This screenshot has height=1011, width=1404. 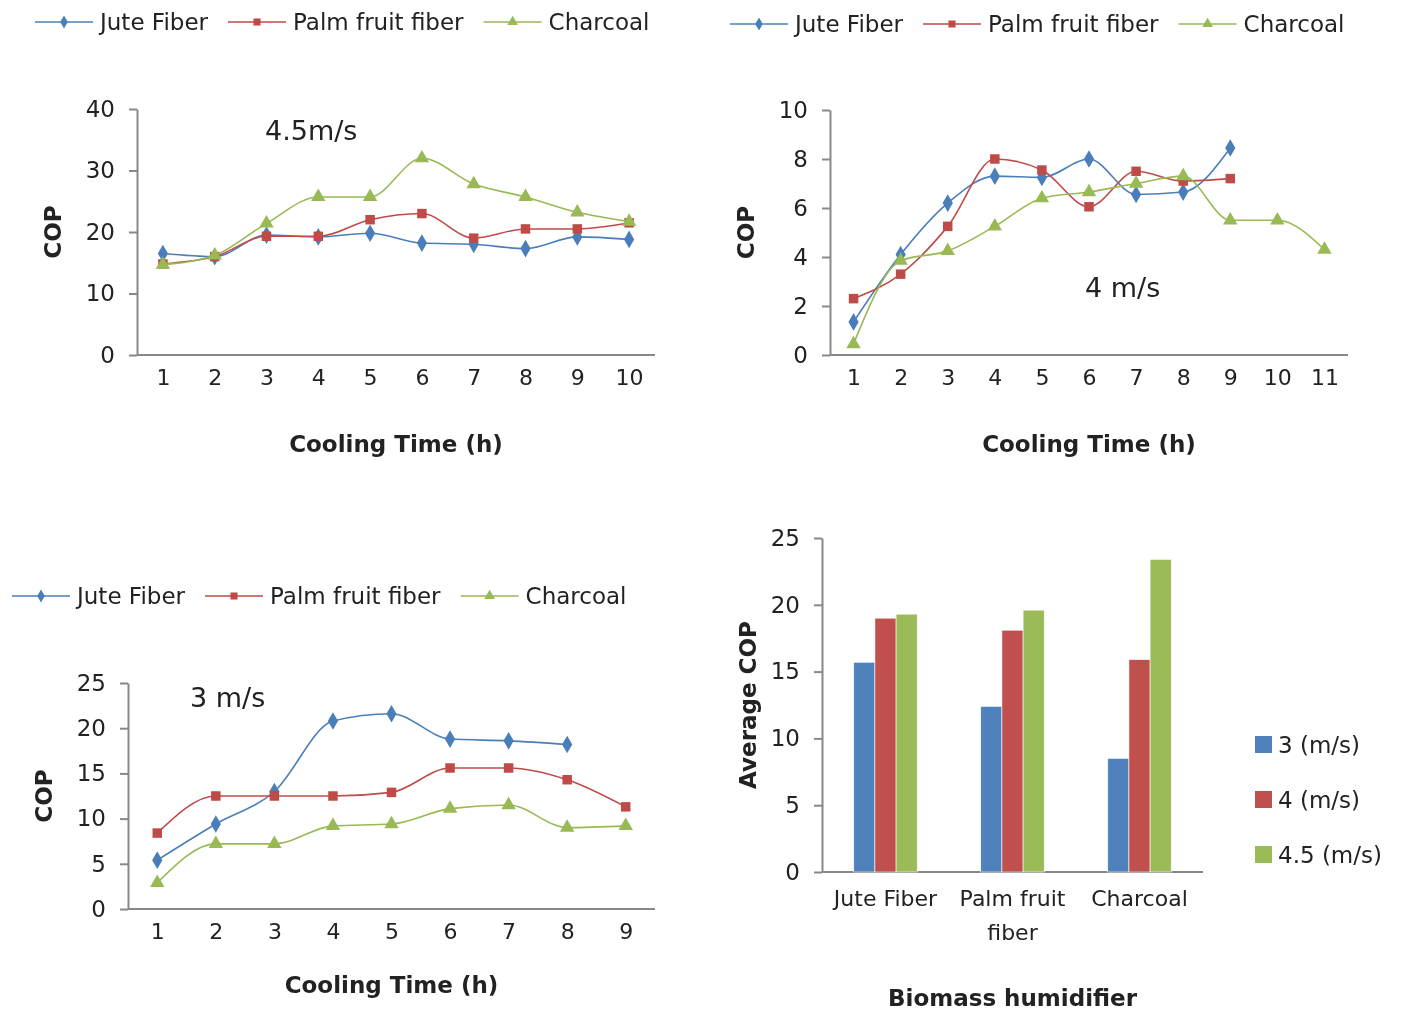 What do you see at coordinates (800, 256) in the screenshot?
I see `y-tick-label: 4` at bounding box center [800, 256].